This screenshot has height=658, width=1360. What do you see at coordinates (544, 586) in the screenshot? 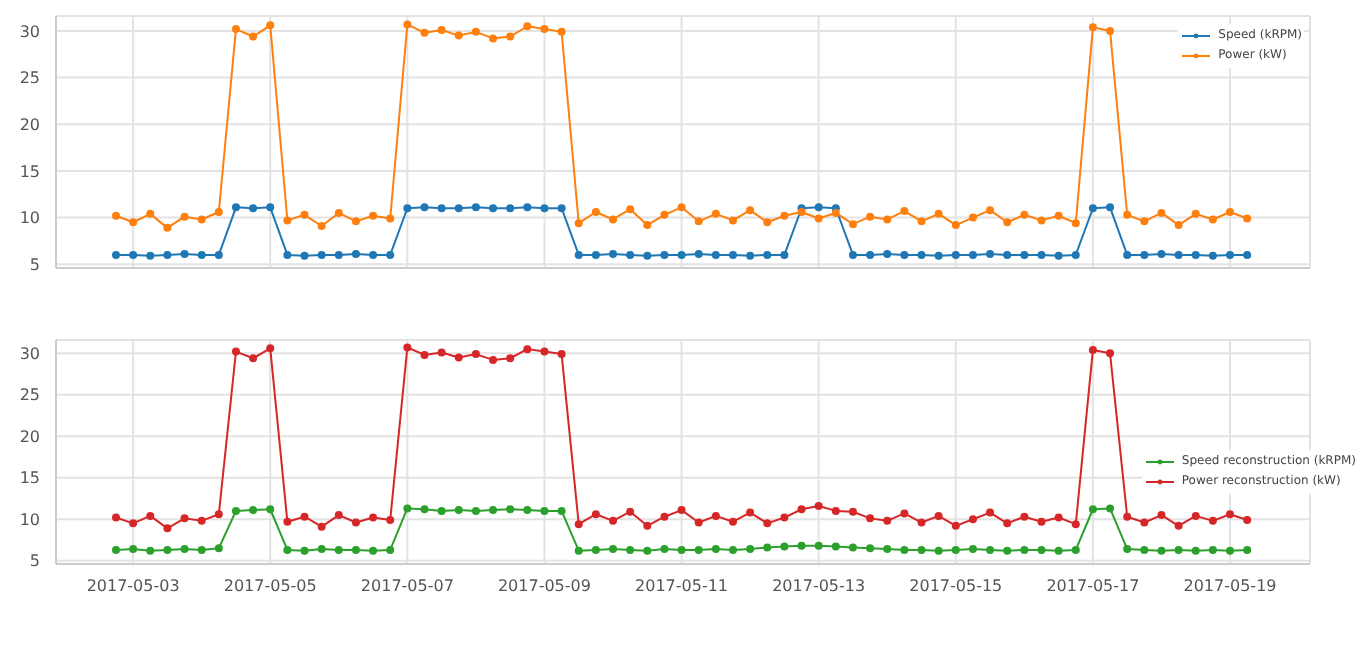
I see `x-tick-label: 2017-05-09` at bounding box center [544, 586].